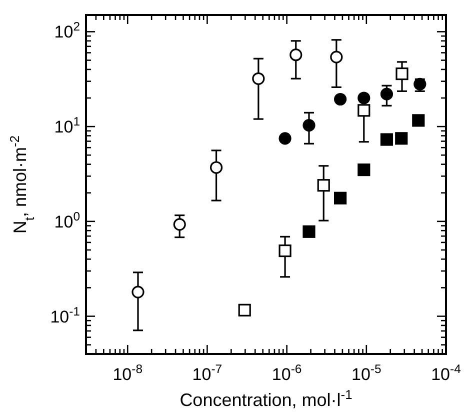 The image size is (466, 414). What do you see at coordinates (65, 315) in the screenshot?
I see `y-tick-label: 10$^{-1}$` at bounding box center [65, 315].